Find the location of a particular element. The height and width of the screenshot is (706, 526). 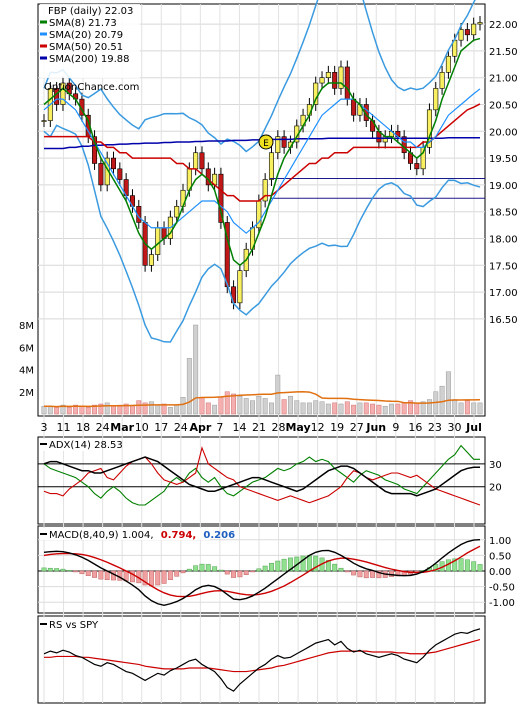

macd-tick-1: 0.50 is located at coordinates (500, 556).